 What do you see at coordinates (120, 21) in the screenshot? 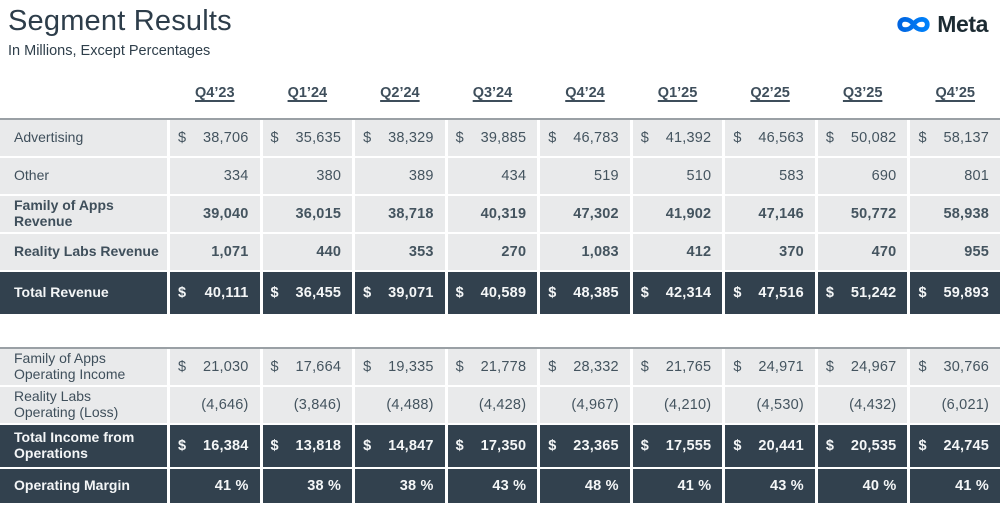
I see `page-title: Segment Results` at bounding box center [120, 21].